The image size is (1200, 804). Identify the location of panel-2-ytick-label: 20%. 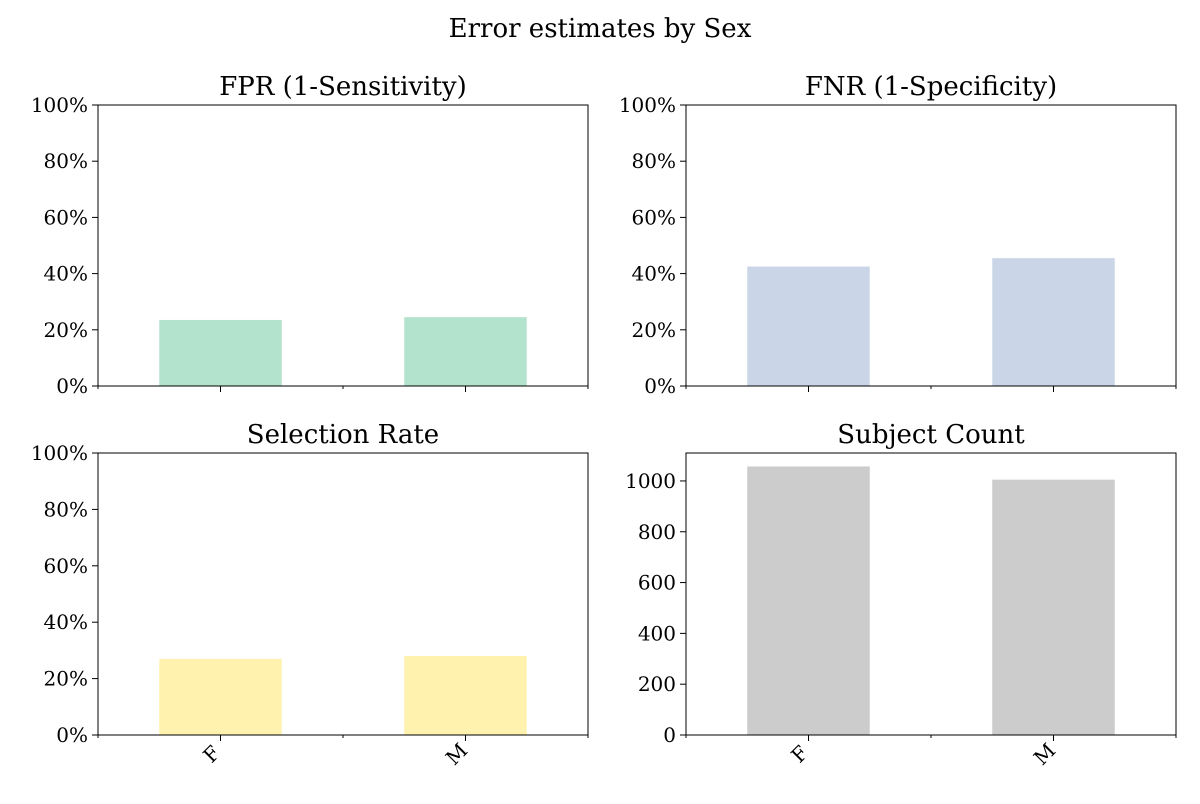
(654, 330).